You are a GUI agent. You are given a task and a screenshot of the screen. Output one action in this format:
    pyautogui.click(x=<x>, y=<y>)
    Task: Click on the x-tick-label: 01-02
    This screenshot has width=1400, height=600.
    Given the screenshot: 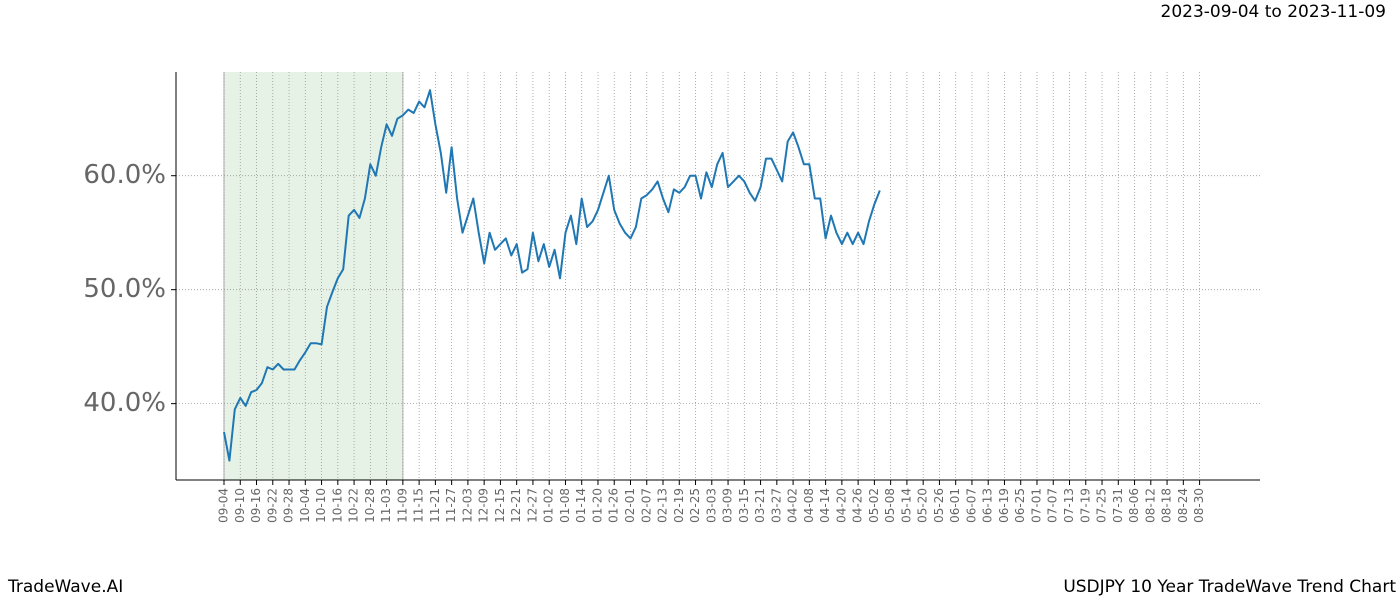 What is the action you would take?
    pyautogui.click(x=549, y=505)
    